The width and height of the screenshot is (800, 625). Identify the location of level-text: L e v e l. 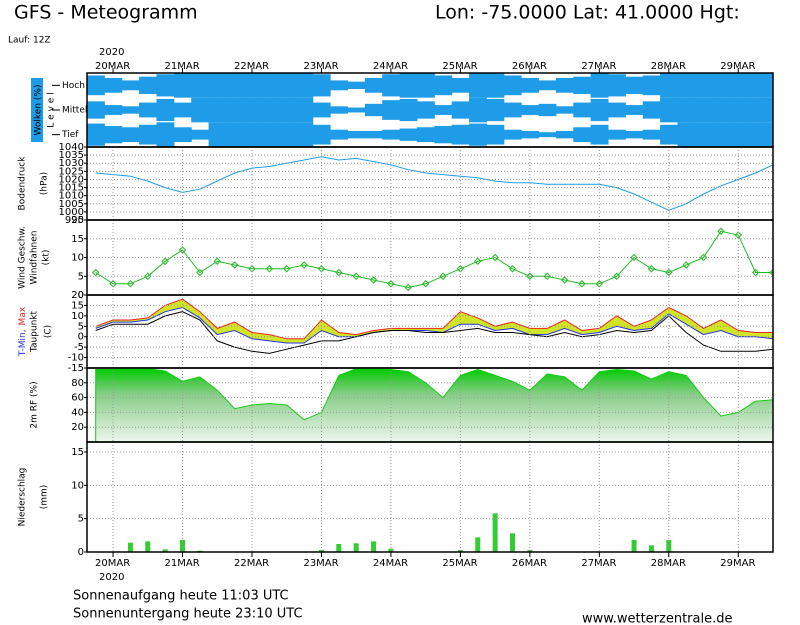
(52, 109).